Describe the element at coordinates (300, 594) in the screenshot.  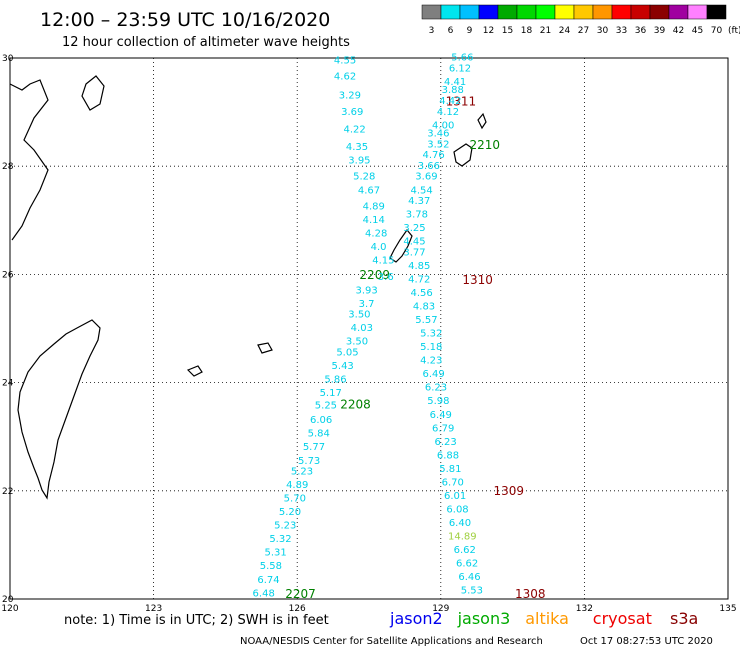
I see `track-pass-label: 2207` at that location.